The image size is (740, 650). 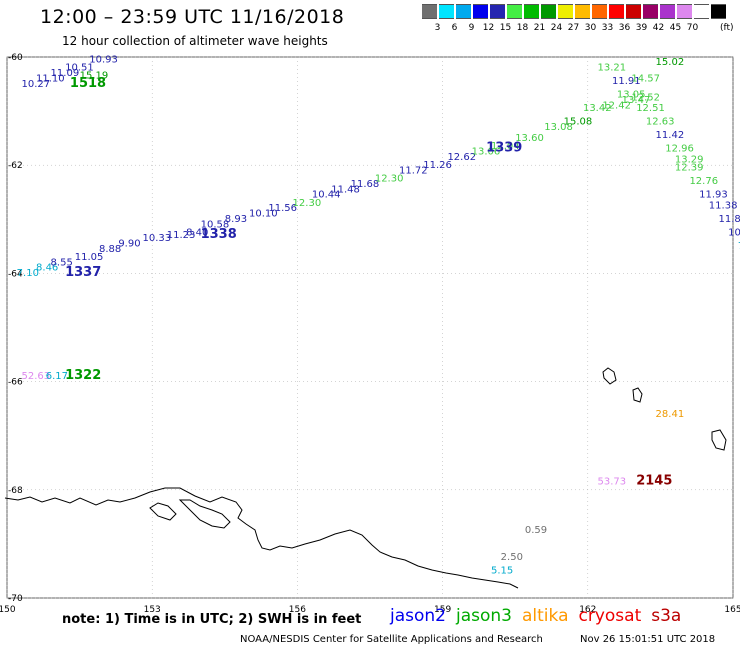 What do you see at coordinates (641, 28) in the screenshot?
I see `scale-label: 39` at bounding box center [641, 28].